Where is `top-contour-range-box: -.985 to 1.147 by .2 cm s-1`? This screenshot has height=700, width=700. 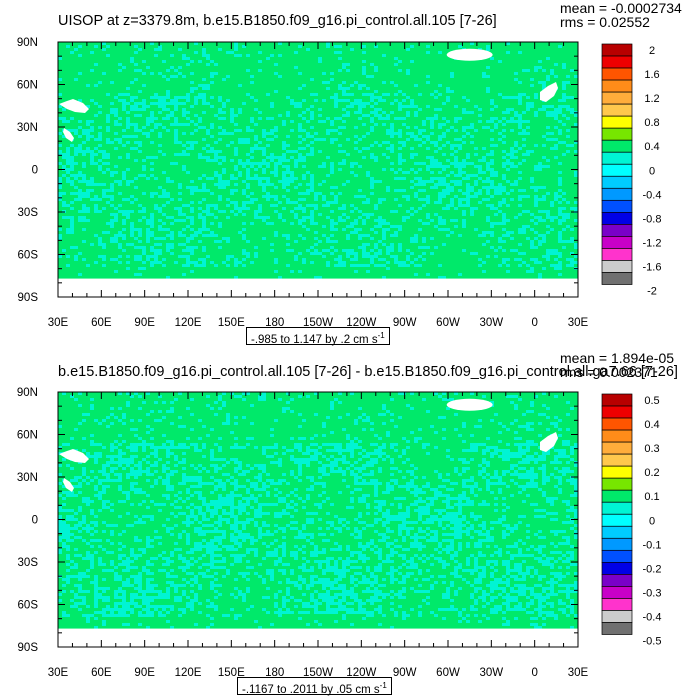
top-contour-range-box: -.985 to 1.147 by .2 cm s-1 is located at coordinates (318, 336).